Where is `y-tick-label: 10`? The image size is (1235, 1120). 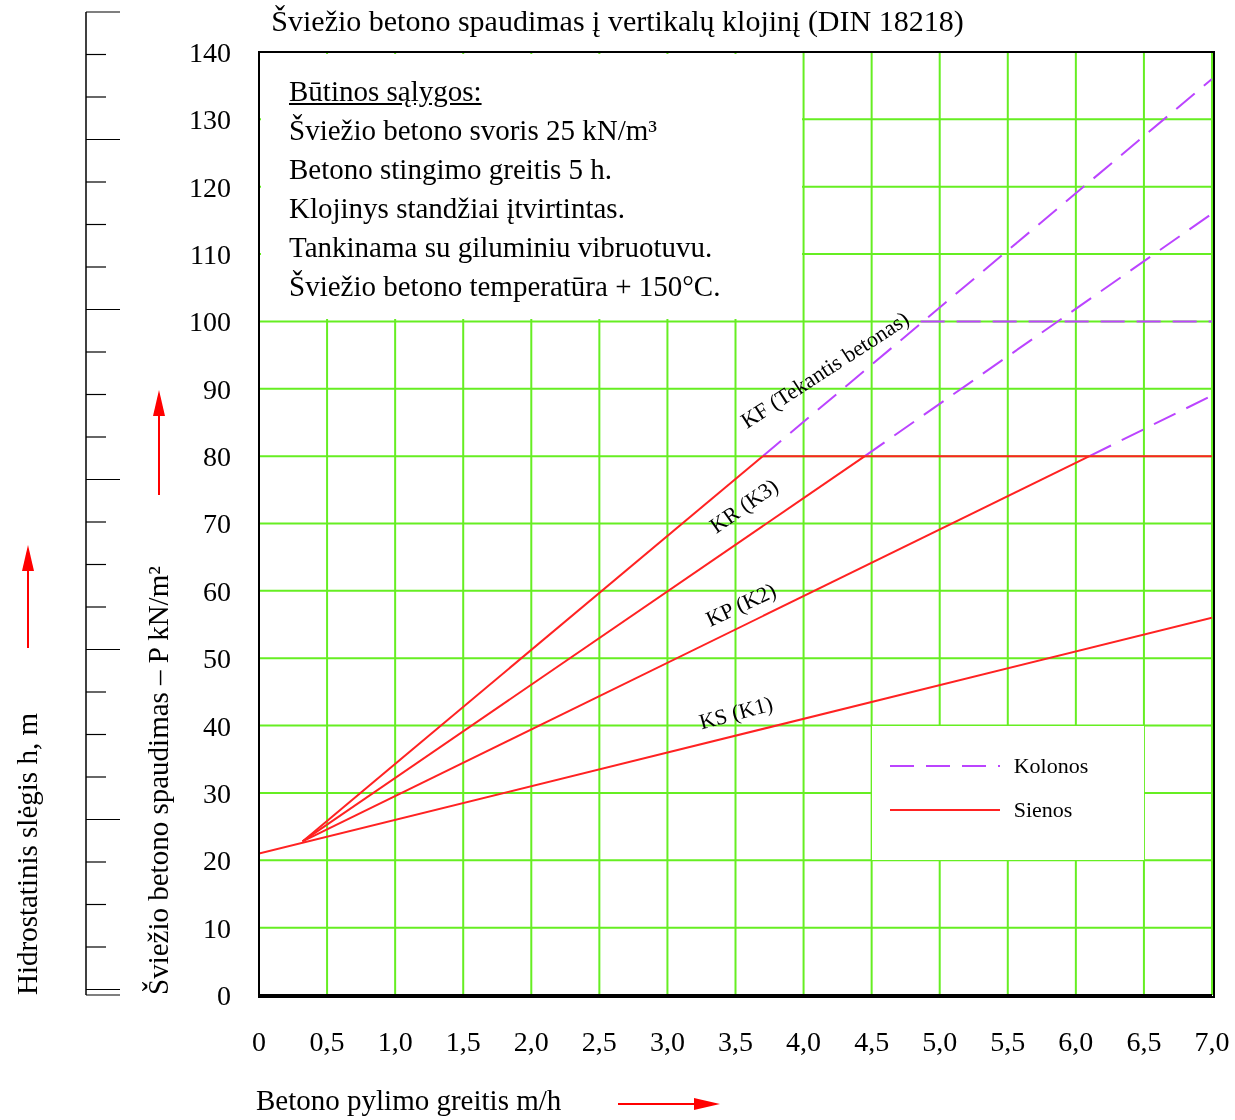
y-tick-label: 10 is located at coordinates (217, 928).